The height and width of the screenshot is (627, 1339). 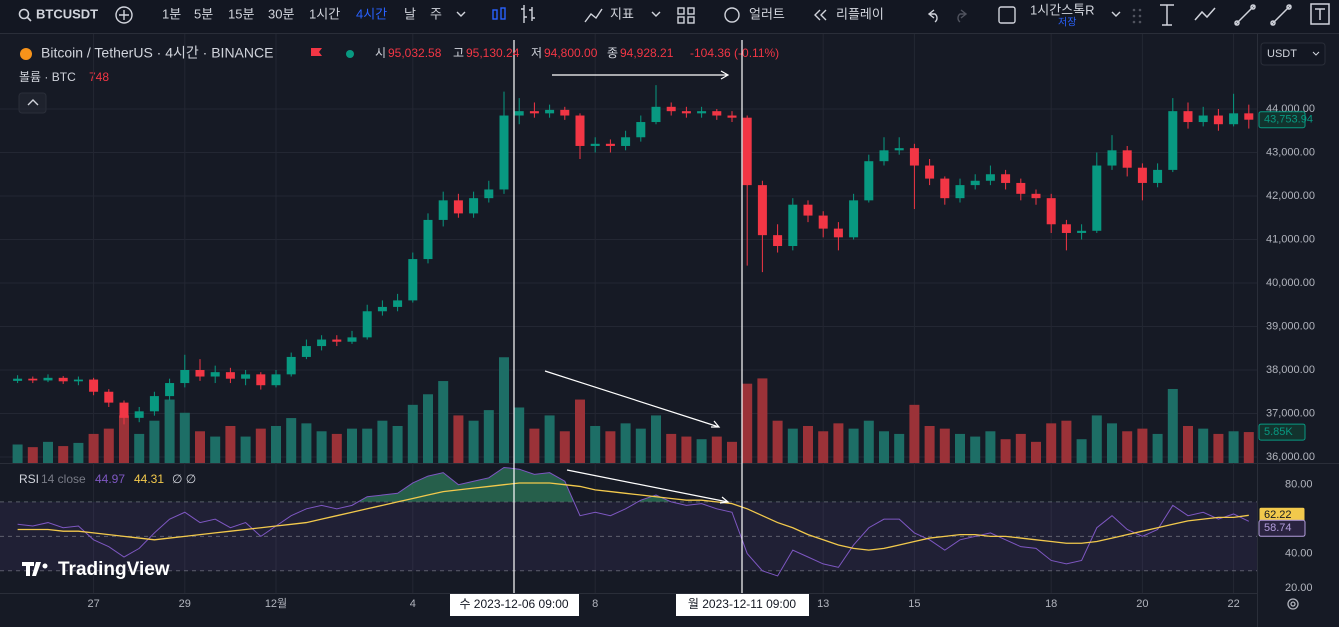 I want to click on rsi-ma-line, so click(x=633, y=516).